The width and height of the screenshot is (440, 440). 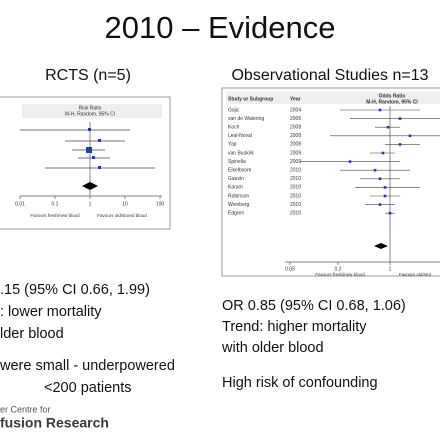 I want to click on axis-label: 100, so click(x=160, y=204).